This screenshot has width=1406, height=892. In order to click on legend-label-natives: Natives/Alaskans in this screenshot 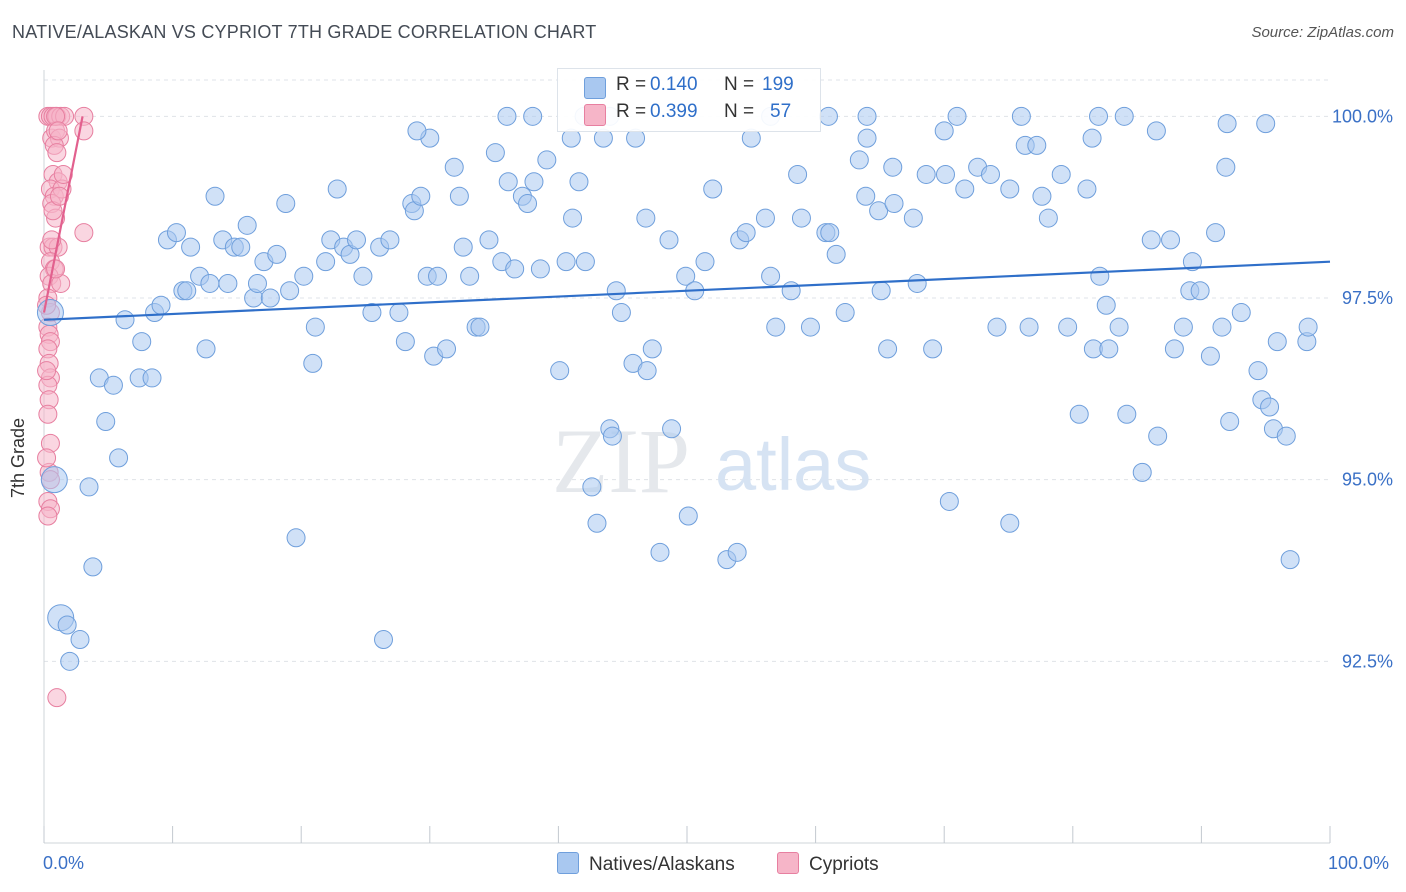, I will do `click(662, 864)`.